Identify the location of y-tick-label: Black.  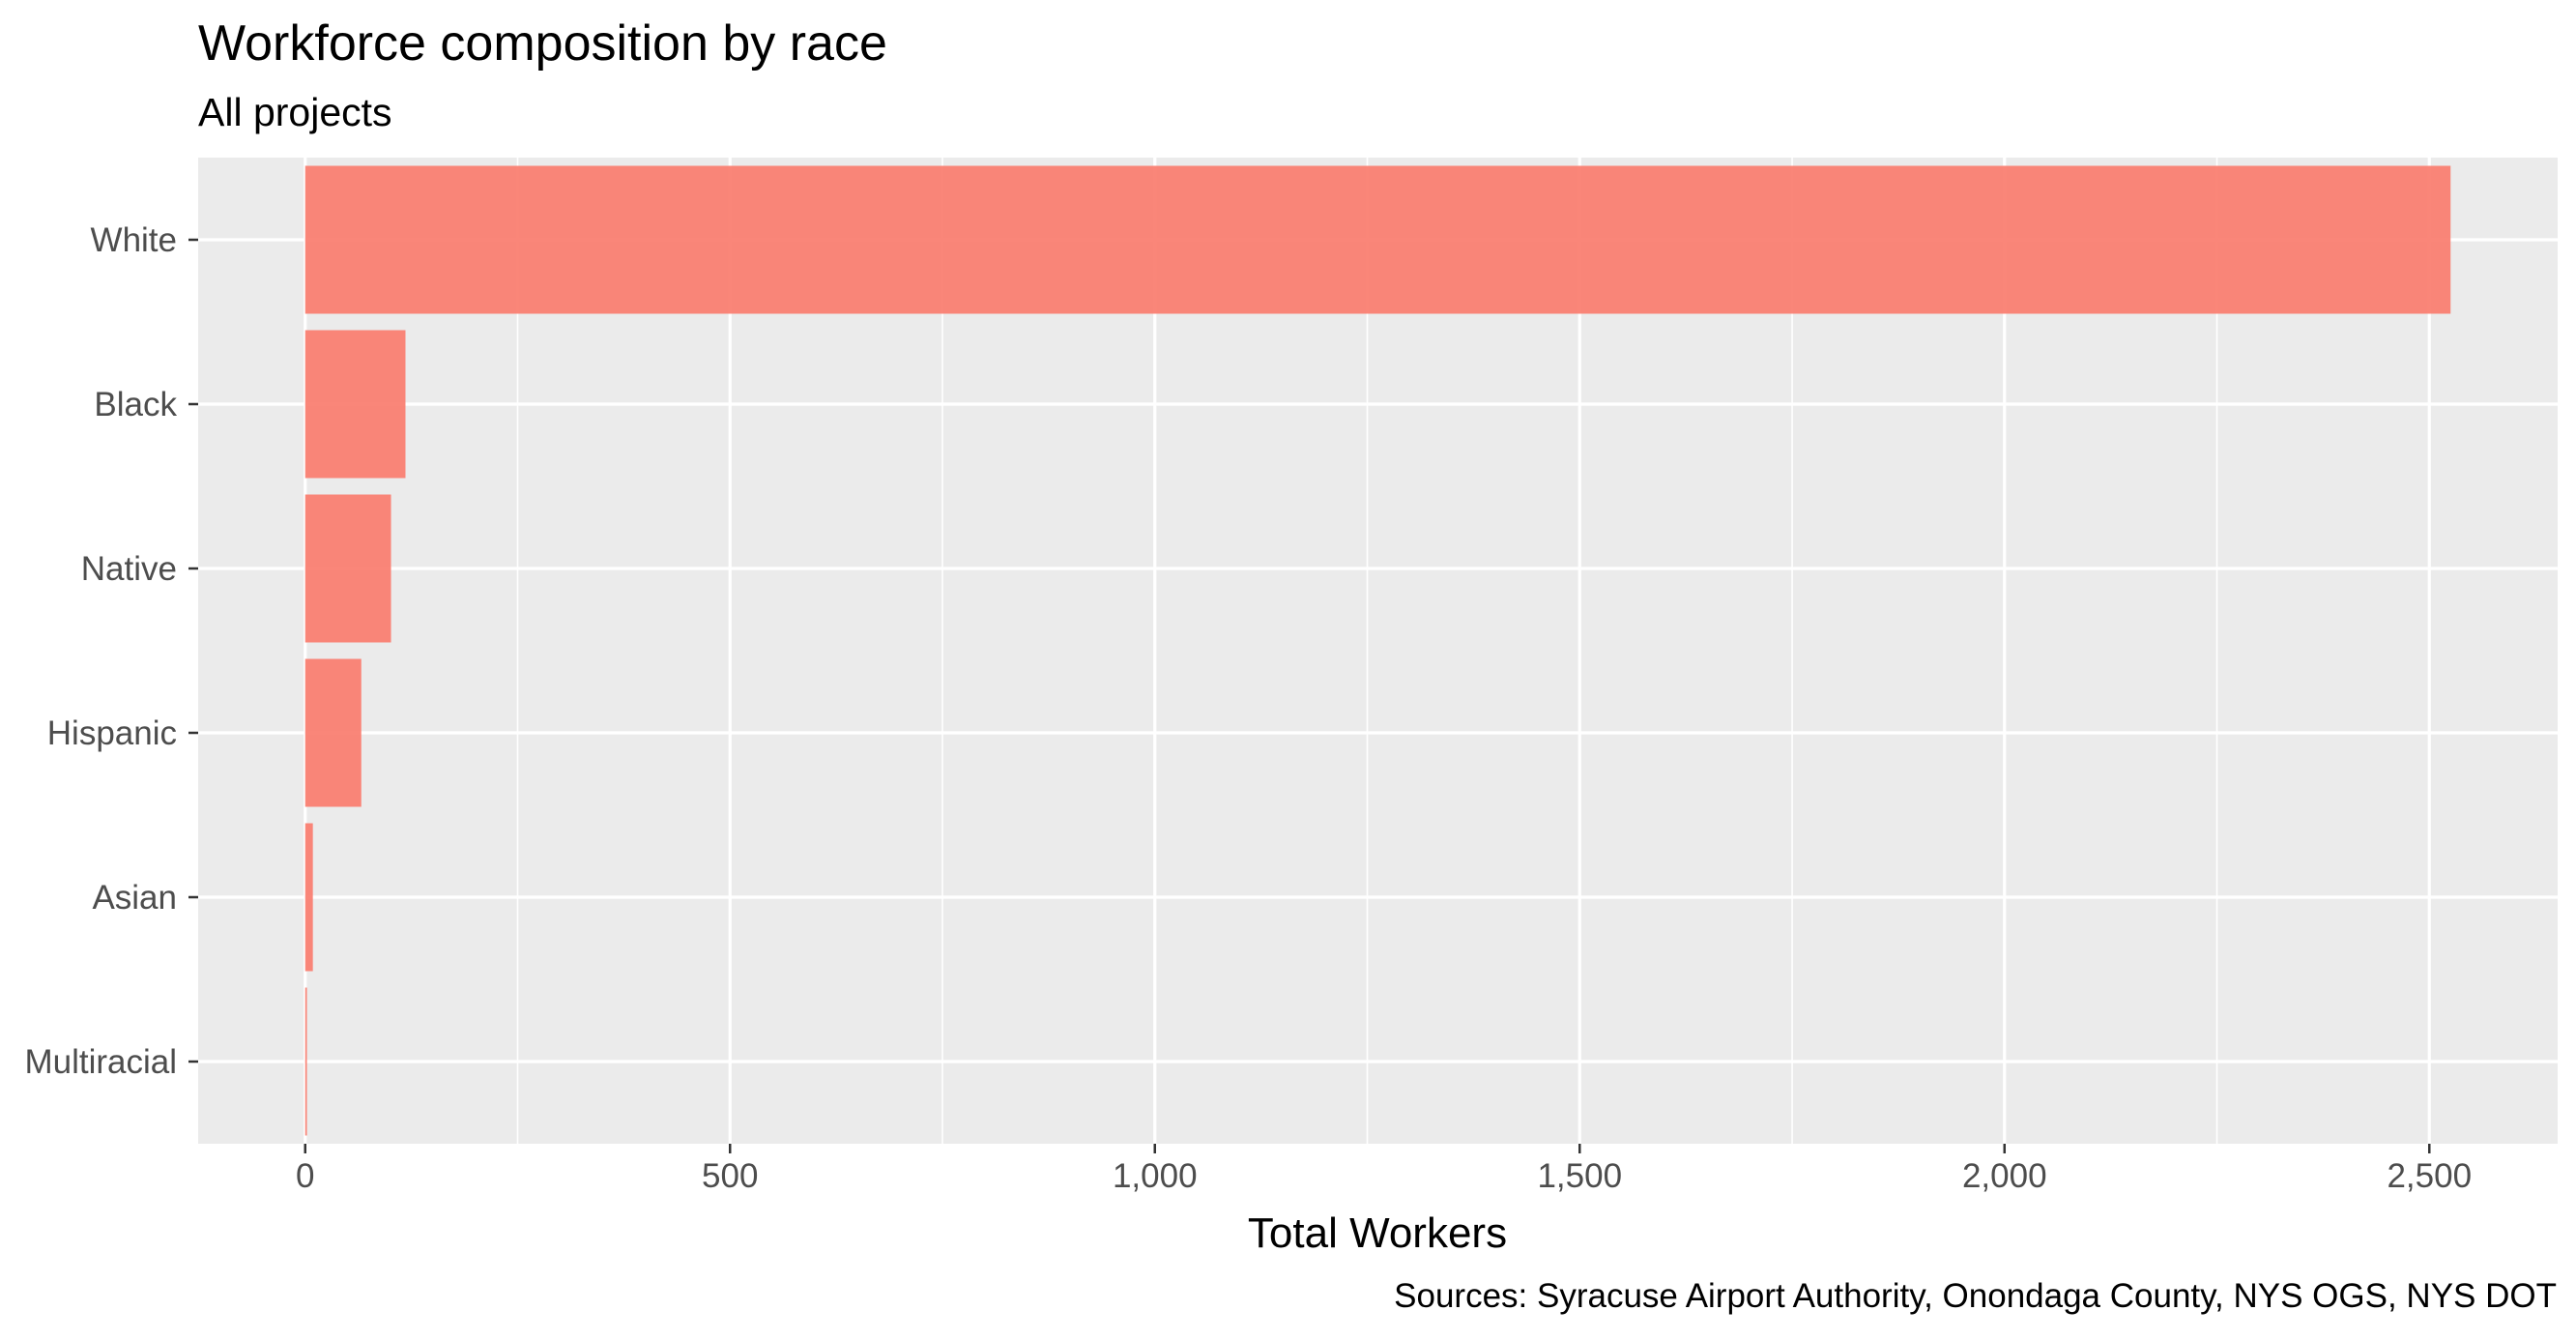
(135, 405).